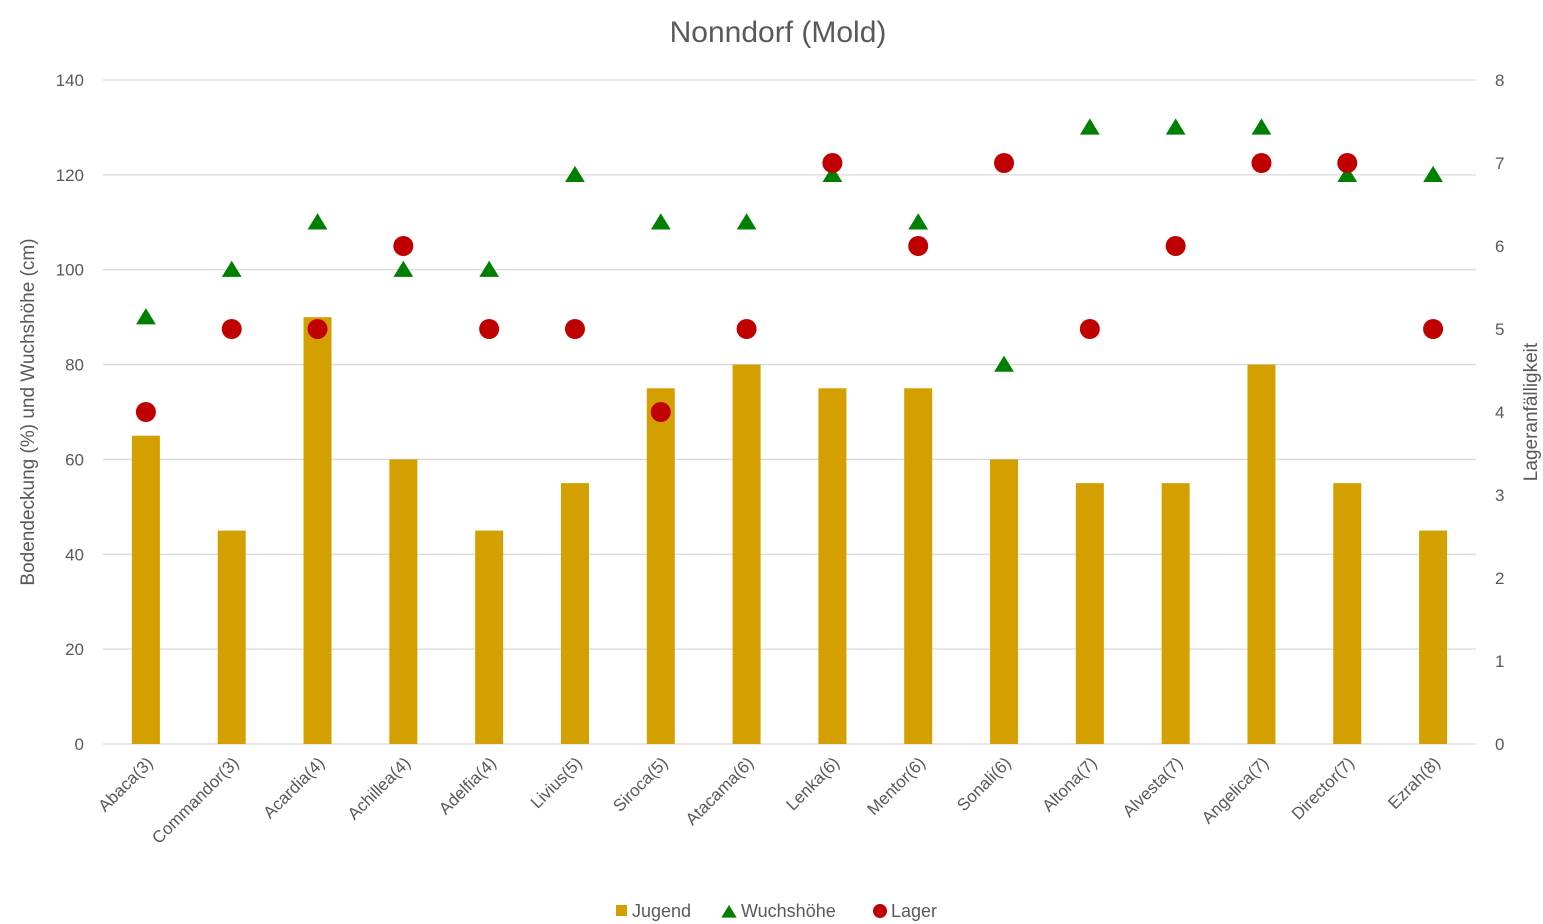  I want to click on left-tick-label: 40, so click(74, 554).